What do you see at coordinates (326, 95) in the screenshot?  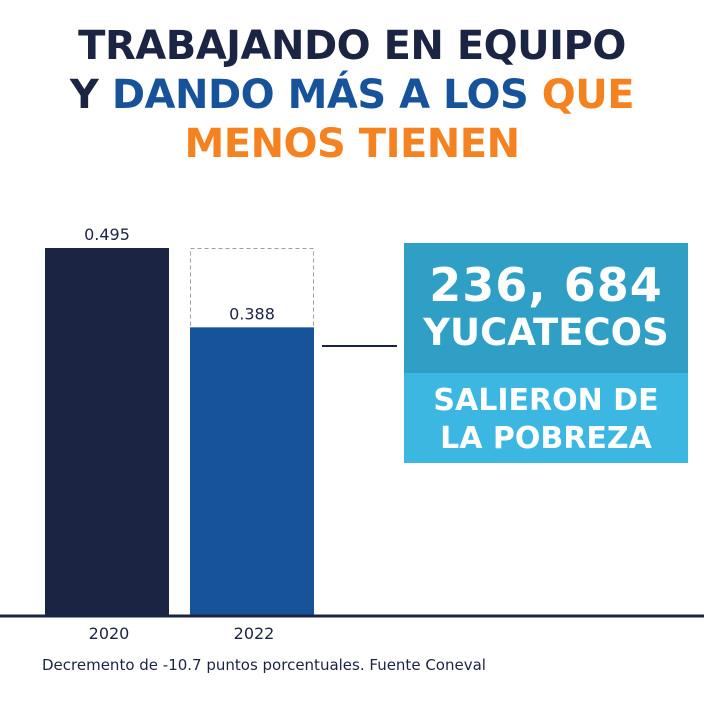 I see `headline-segment: DANDO MÁS A LOS` at bounding box center [326, 95].